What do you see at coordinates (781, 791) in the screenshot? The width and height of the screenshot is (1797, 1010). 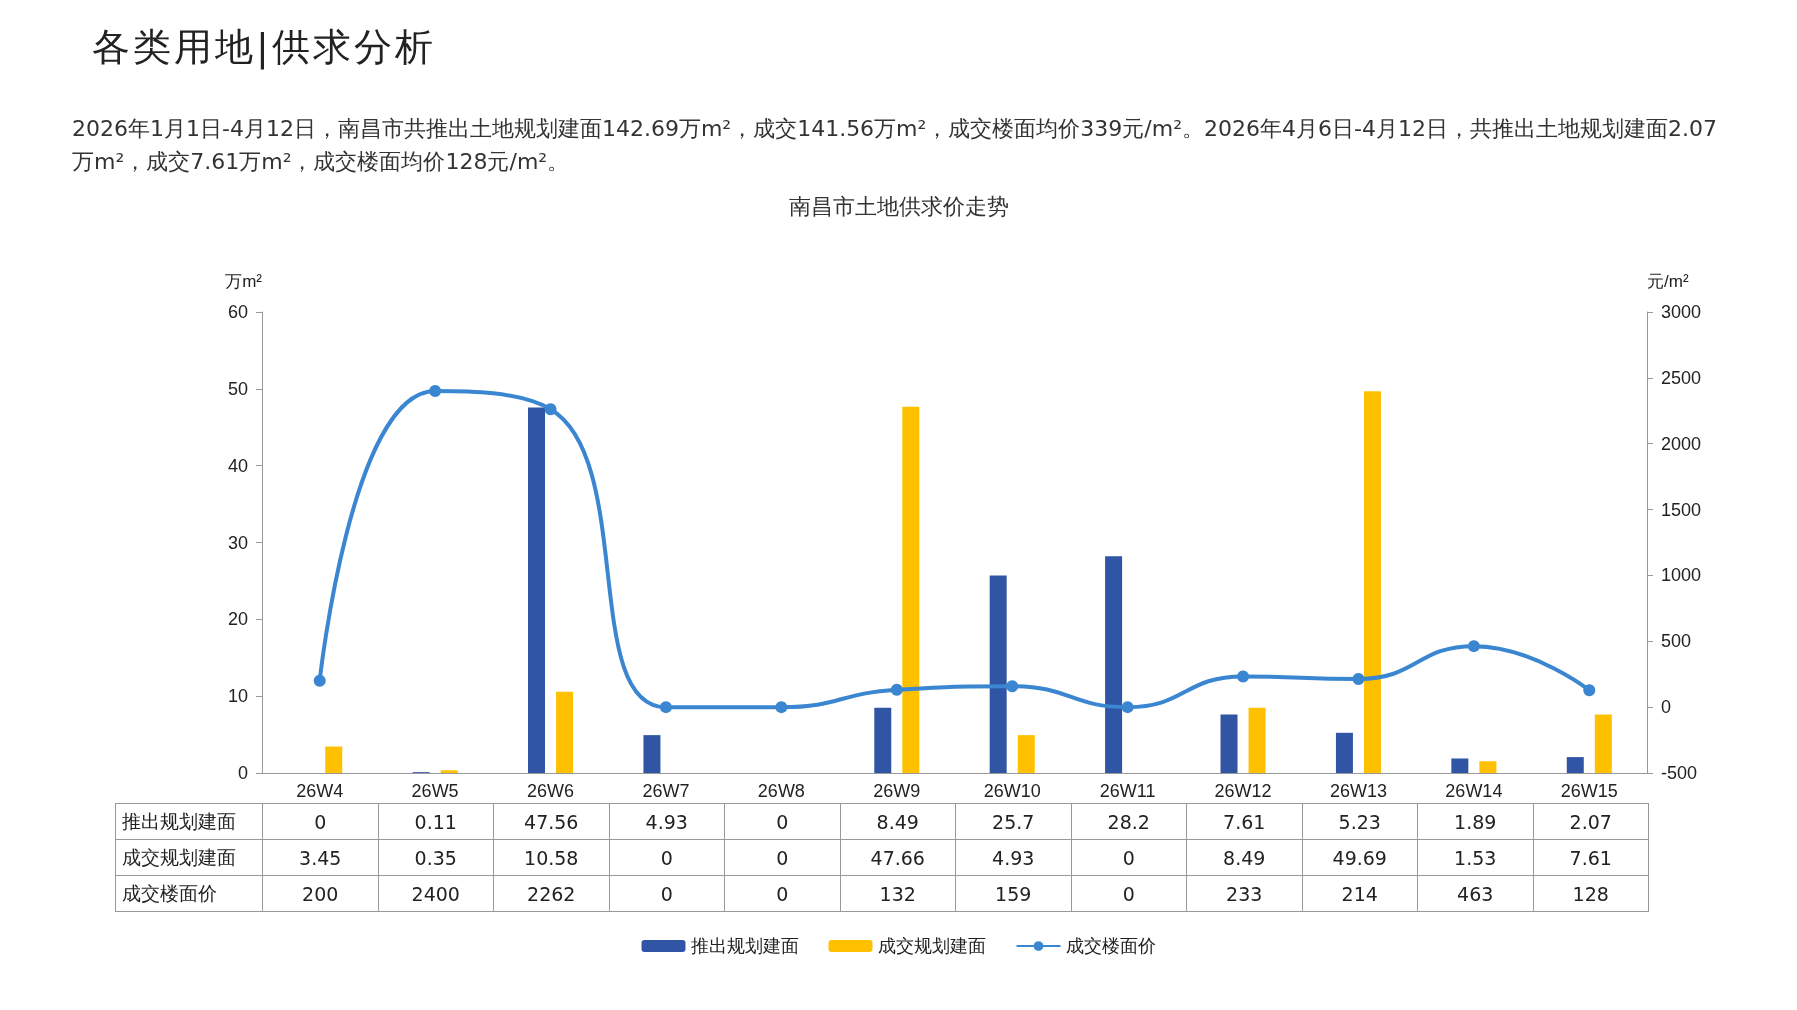 I see `x-tick-label: 26W8` at bounding box center [781, 791].